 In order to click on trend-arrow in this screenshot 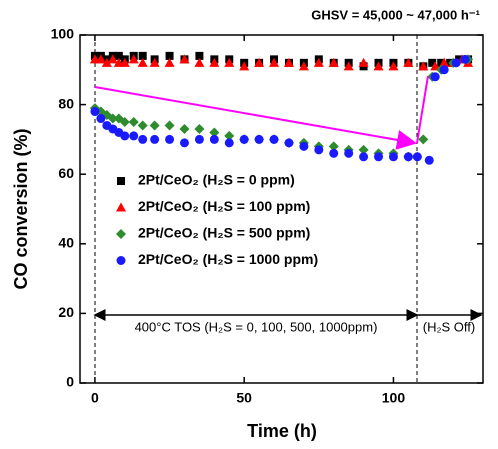, I will do `click(255, 118)`.